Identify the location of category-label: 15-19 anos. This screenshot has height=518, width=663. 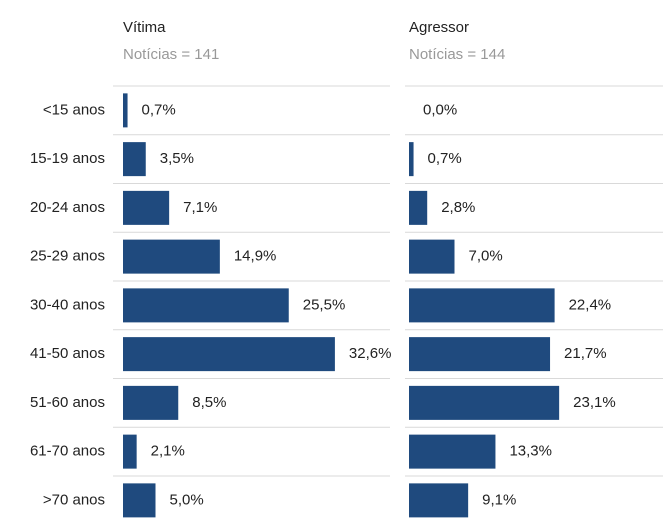
(67, 158).